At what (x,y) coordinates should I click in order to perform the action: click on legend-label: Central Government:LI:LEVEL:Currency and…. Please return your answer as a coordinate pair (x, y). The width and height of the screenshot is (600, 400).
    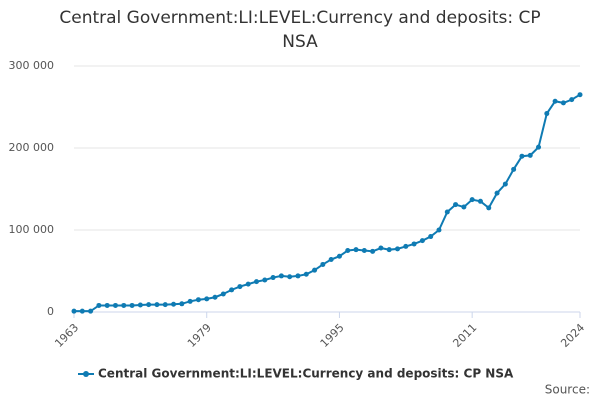
    Looking at the image, I should click on (306, 374).